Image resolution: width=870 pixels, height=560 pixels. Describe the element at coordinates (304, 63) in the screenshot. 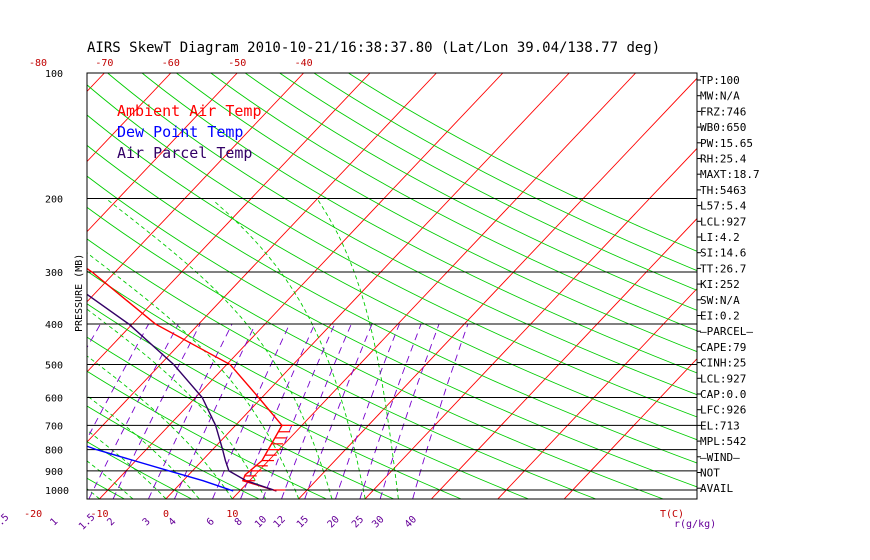

I see `top-temp-tick-label: -40` at that location.